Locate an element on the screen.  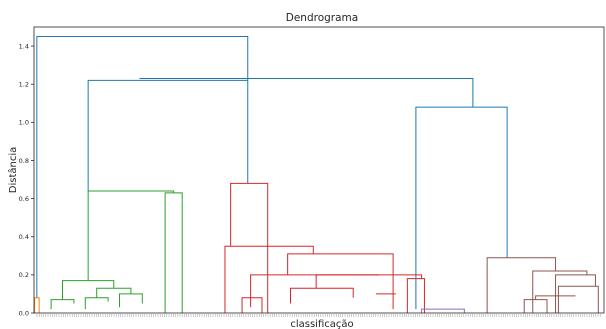
y-tick-label-5: 1.0 is located at coordinates (24, 123).